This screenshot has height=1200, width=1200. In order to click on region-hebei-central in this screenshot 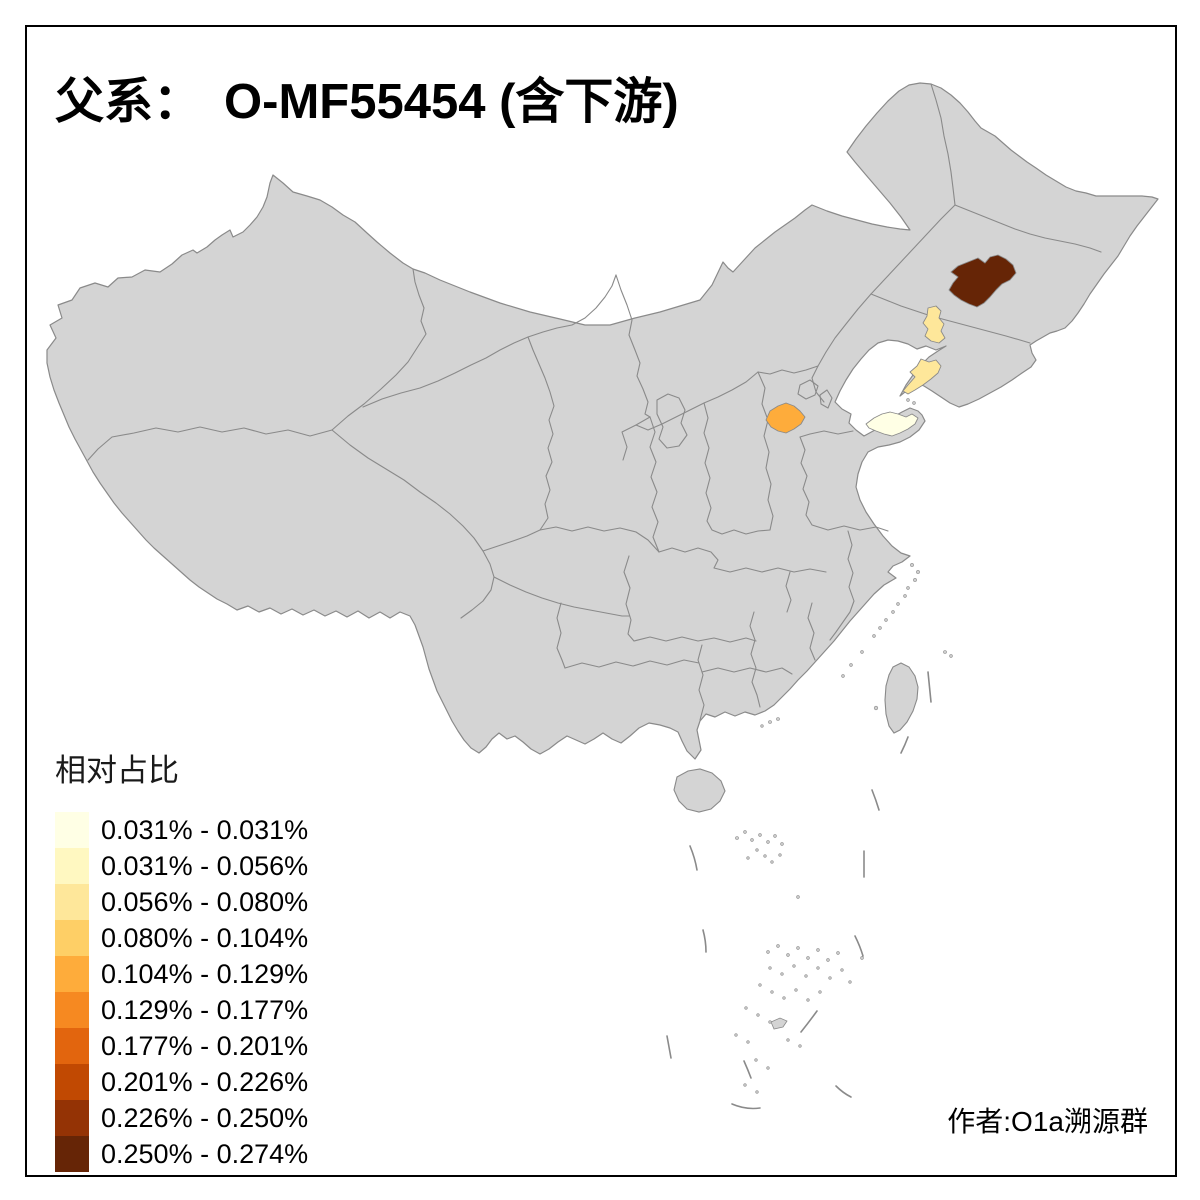, I will do `click(785, 418)`.